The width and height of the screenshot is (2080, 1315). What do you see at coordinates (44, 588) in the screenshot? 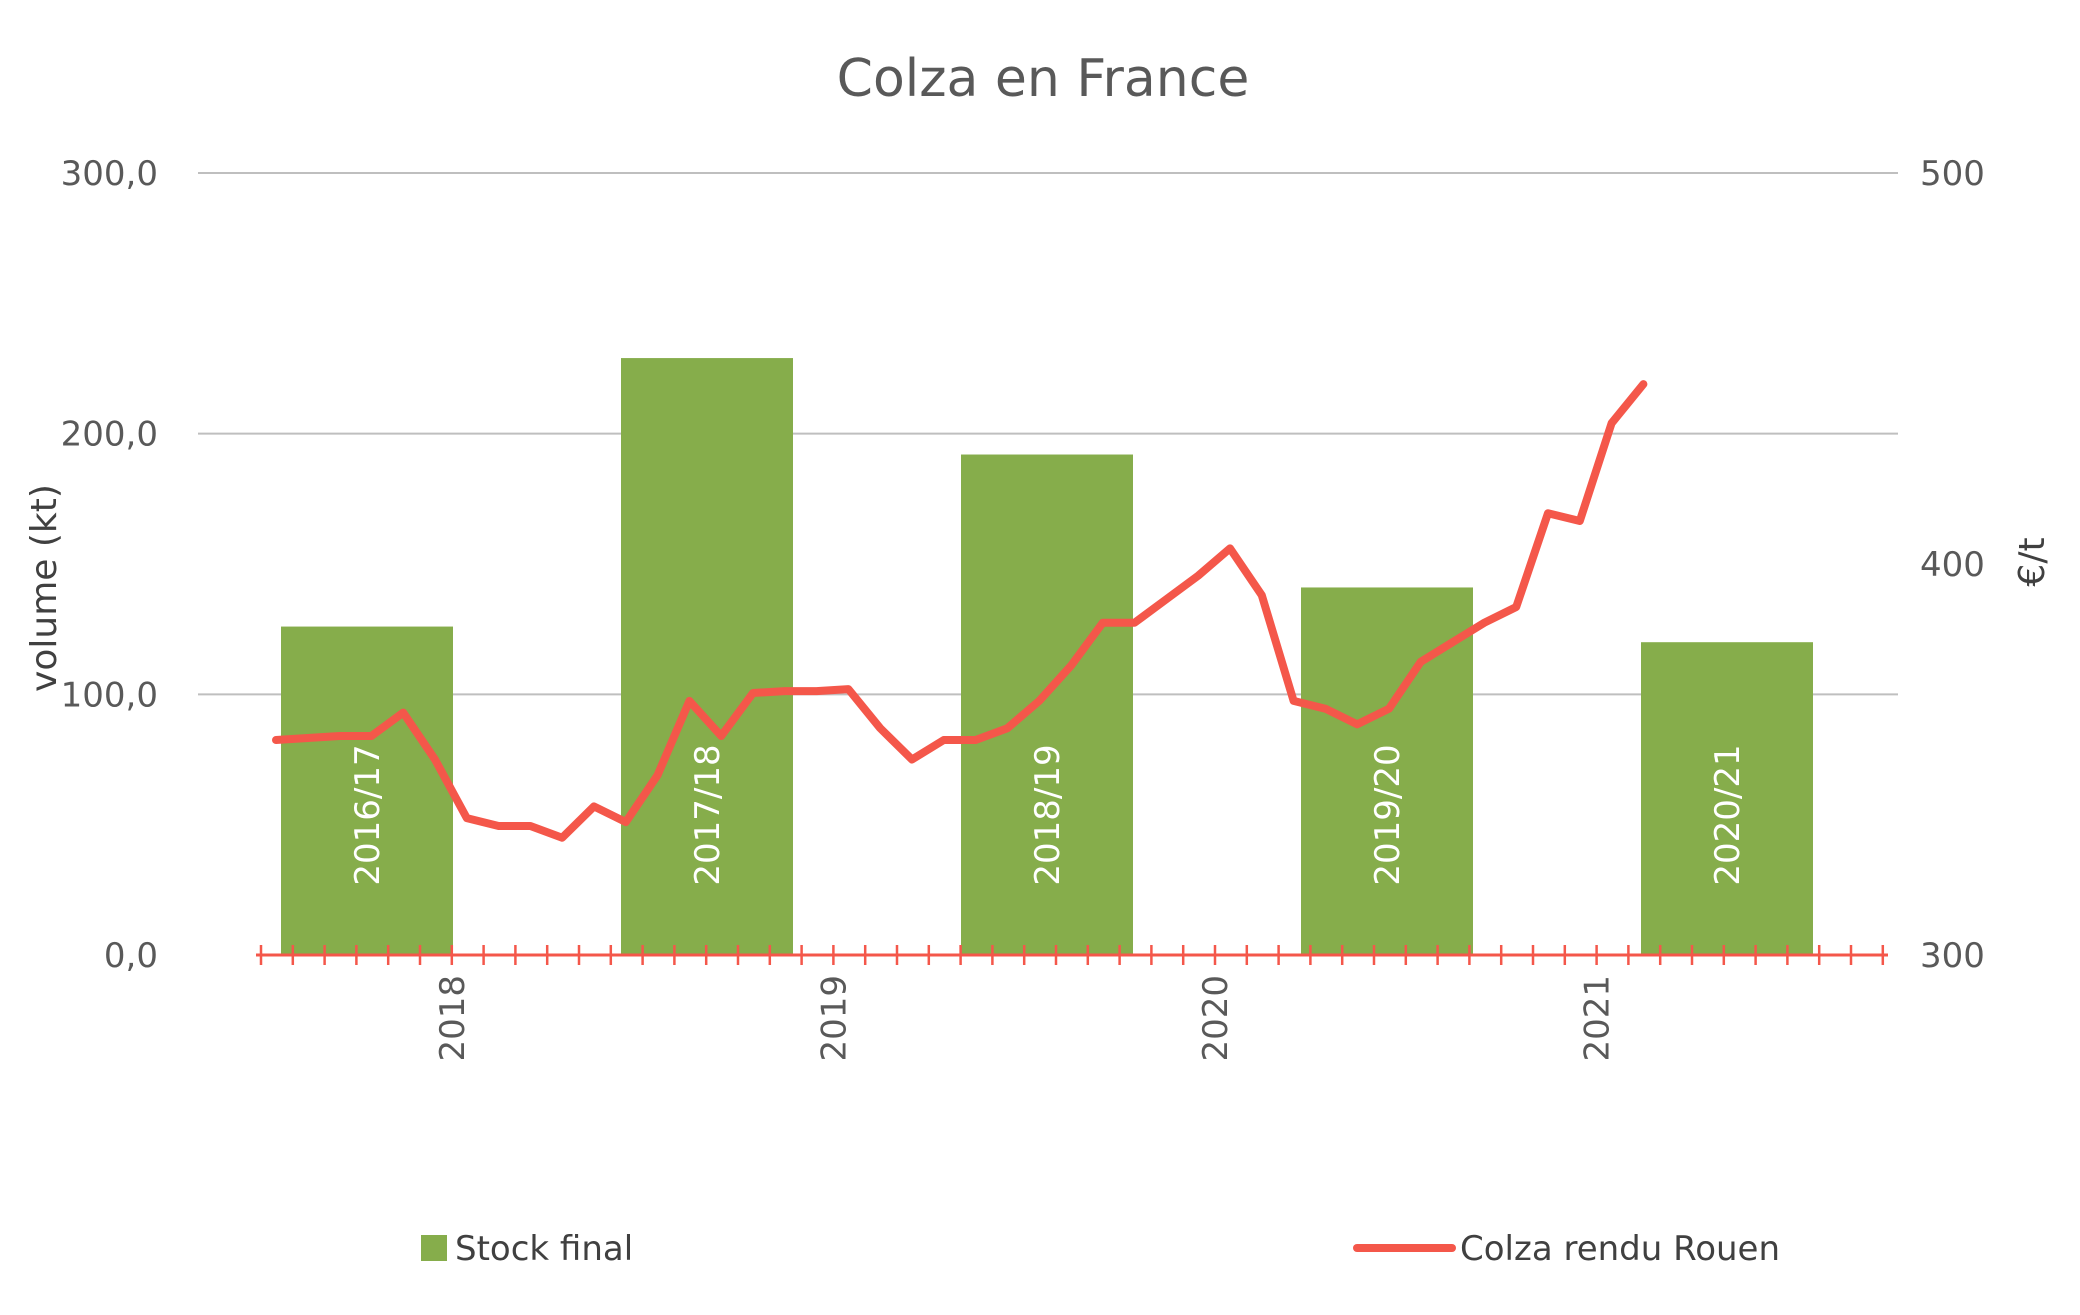
I see `left-axis-label: volume (kt)` at bounding box center [44, 588].